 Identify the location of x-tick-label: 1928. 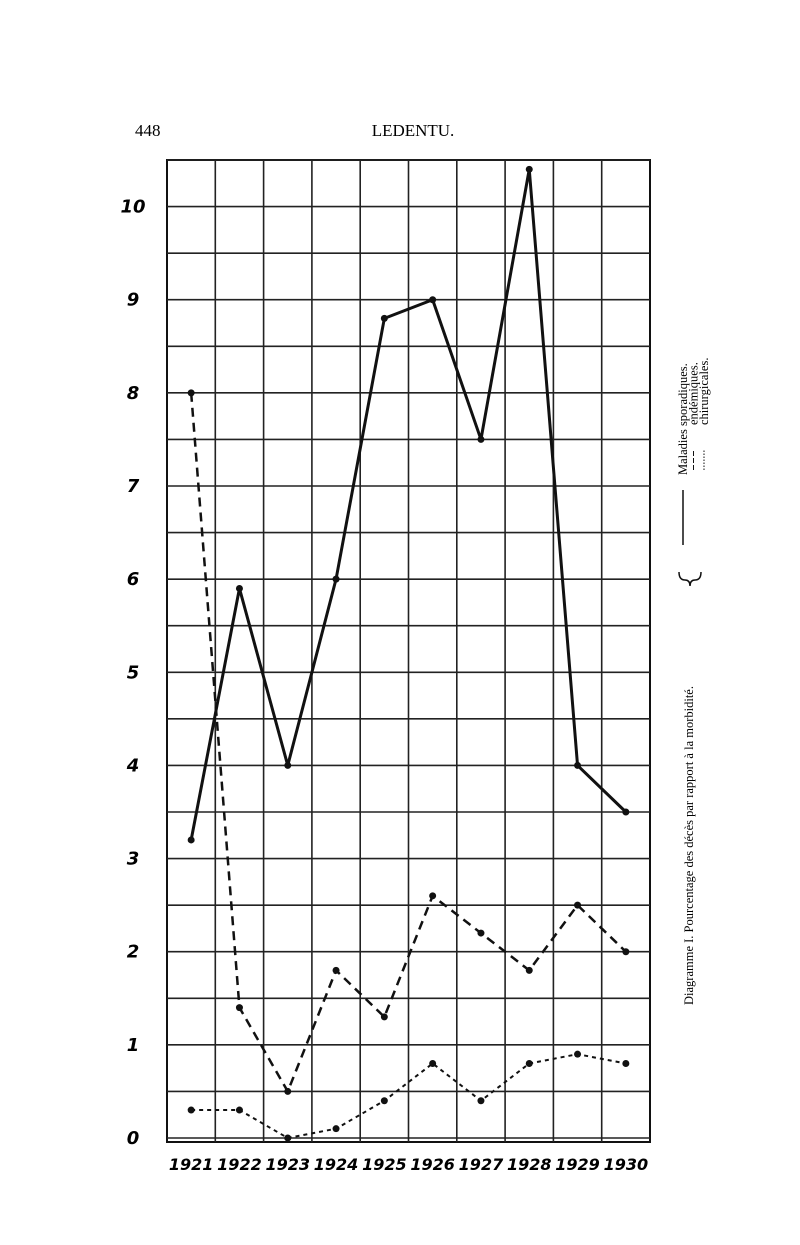
(529, 1164).